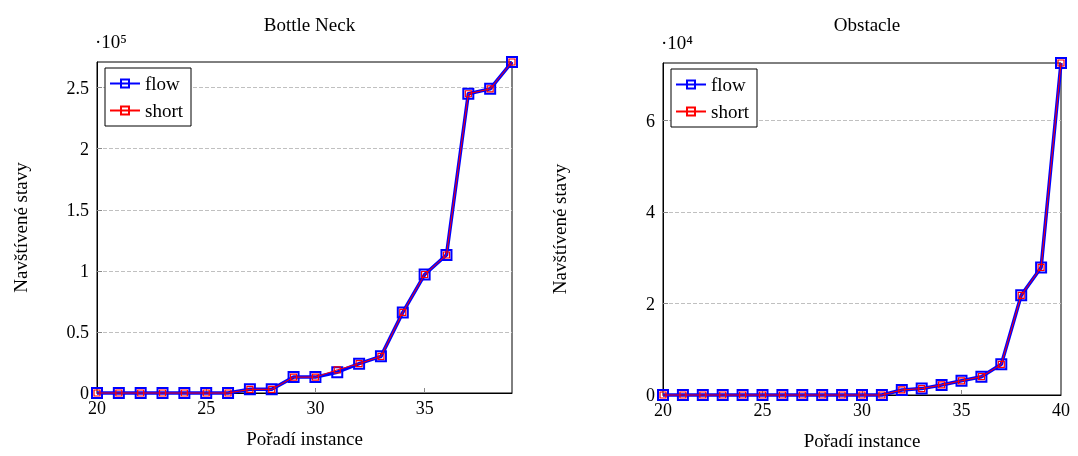 Image resolution: width=1078 pixels, height=456 pixels. I want to click on y-tick-label: 6, so click(650, 120).